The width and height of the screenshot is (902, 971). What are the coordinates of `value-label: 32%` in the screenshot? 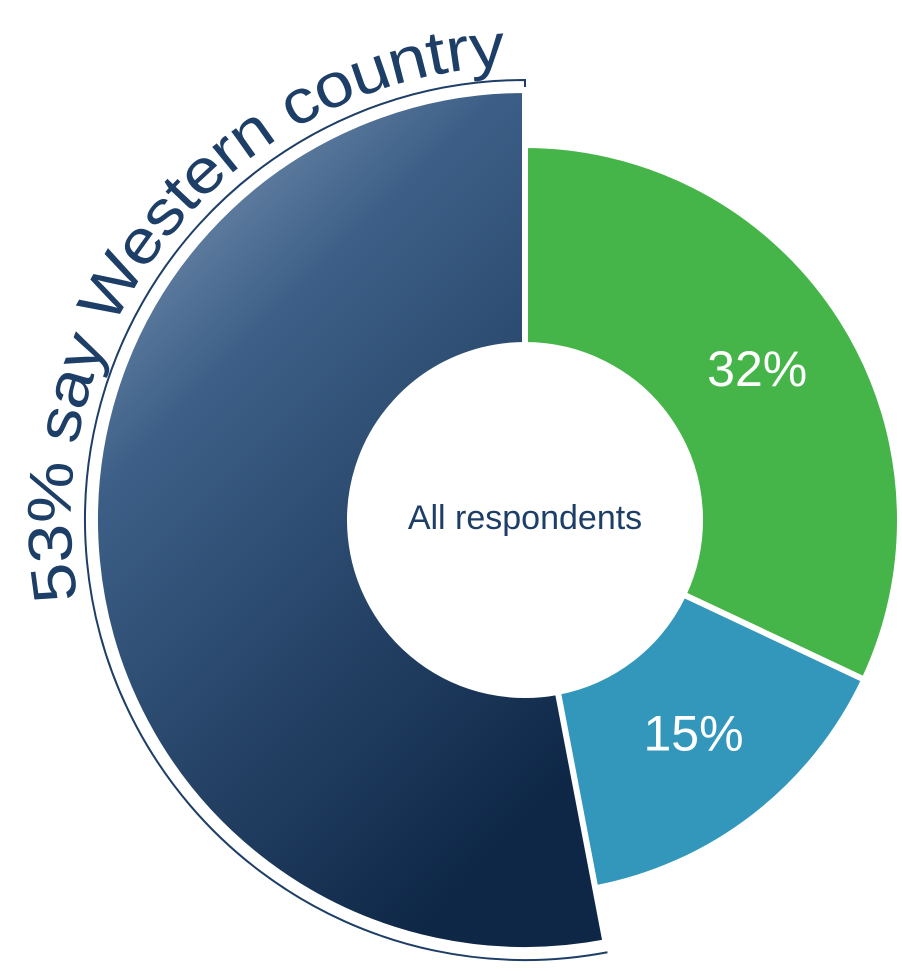 It's located at (757, 369).